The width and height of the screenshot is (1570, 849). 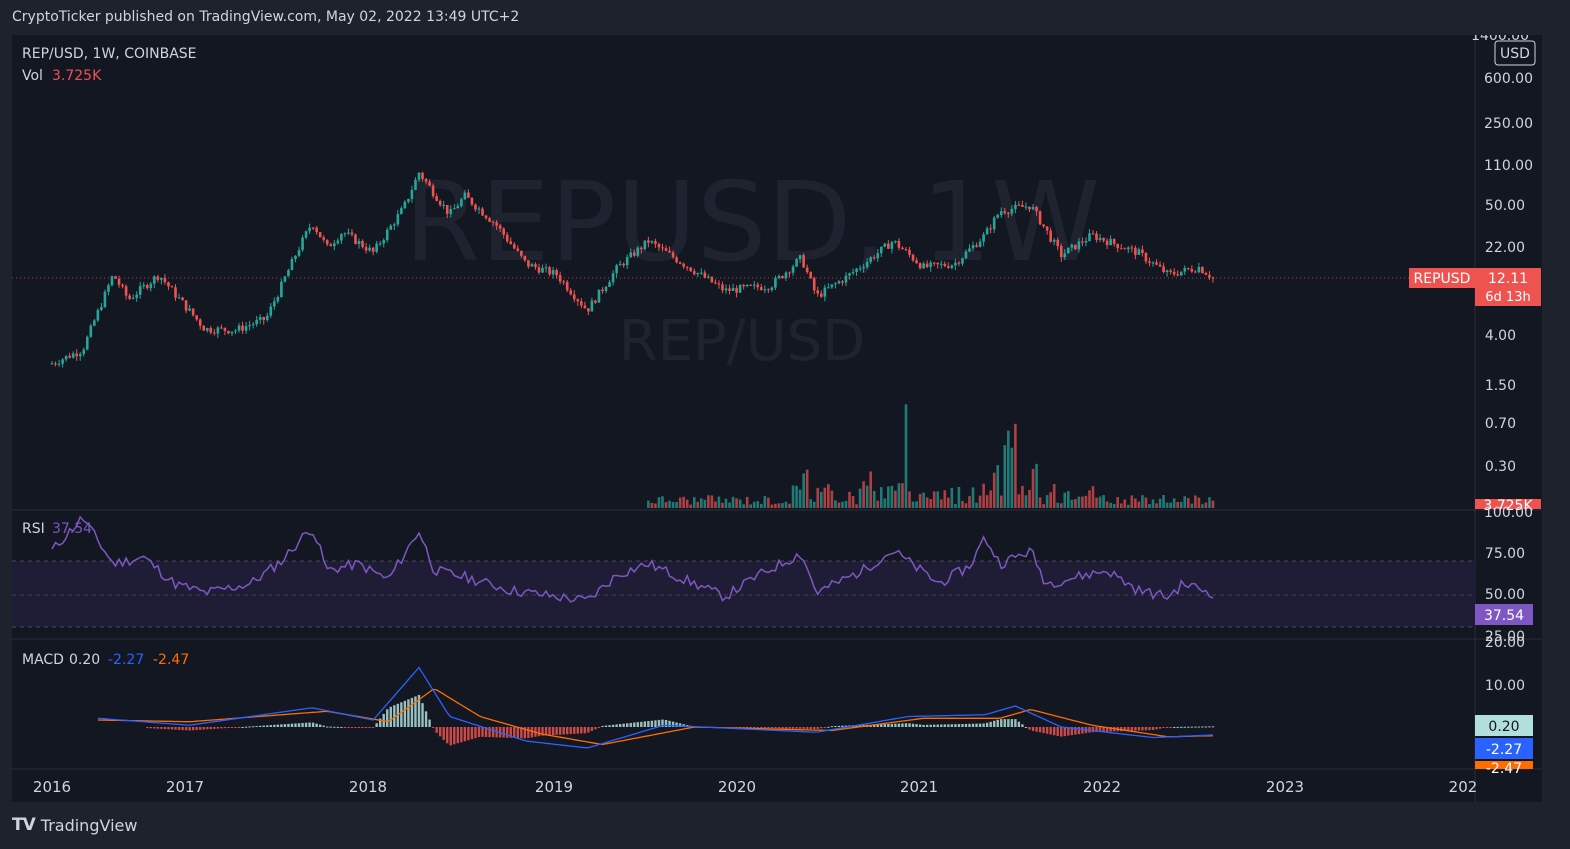 What do you see at coordinates (1515, 53) in the screenshot?
I see `currency-badge` at bounding box center [1515, 53].